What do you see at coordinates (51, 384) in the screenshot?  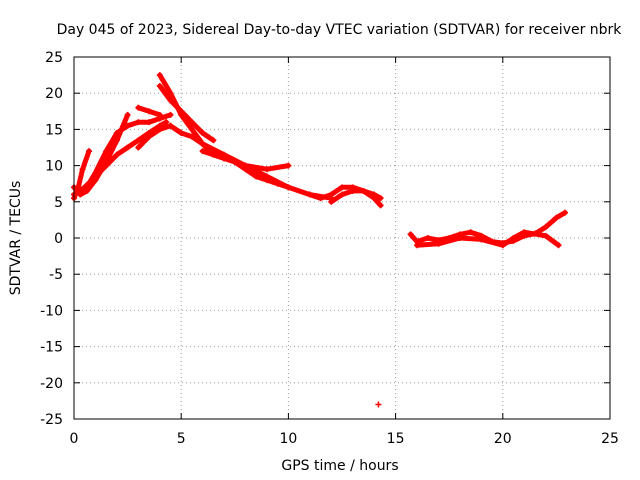 I see `y-tick-label: -20` at bounding box center [51, 384].